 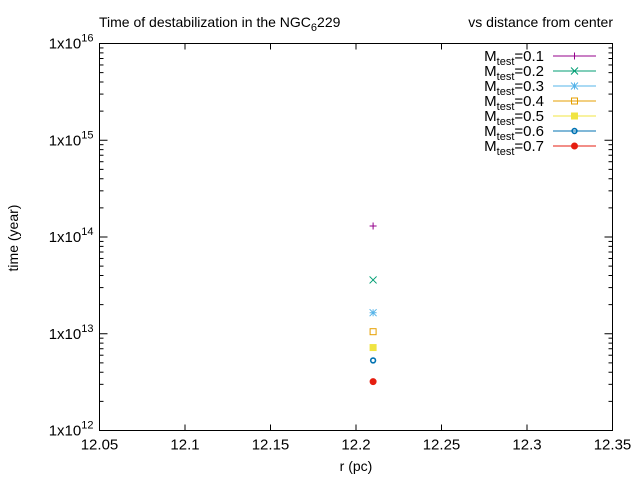 I want to click on legend-label: Mtest=0.5, so click(x=514, y=118).